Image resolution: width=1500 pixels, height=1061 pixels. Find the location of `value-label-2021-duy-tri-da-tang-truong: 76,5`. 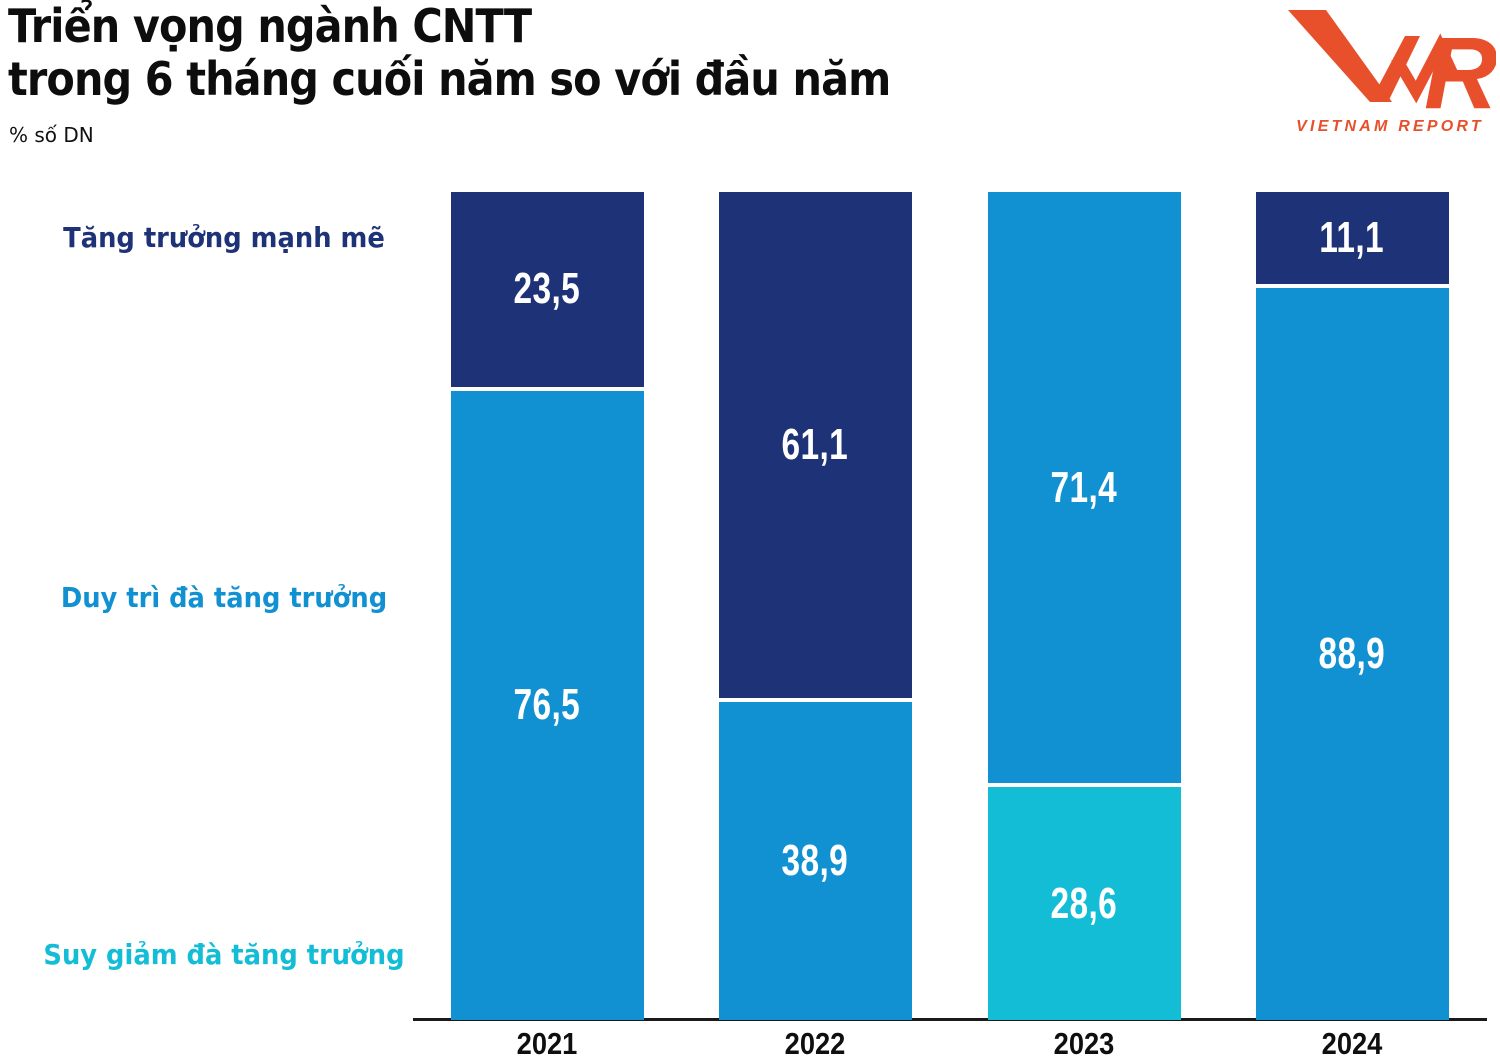

value-label-2021-duy-tri-da-tang-truong: 76,5 is located at coordinates (547, 705).